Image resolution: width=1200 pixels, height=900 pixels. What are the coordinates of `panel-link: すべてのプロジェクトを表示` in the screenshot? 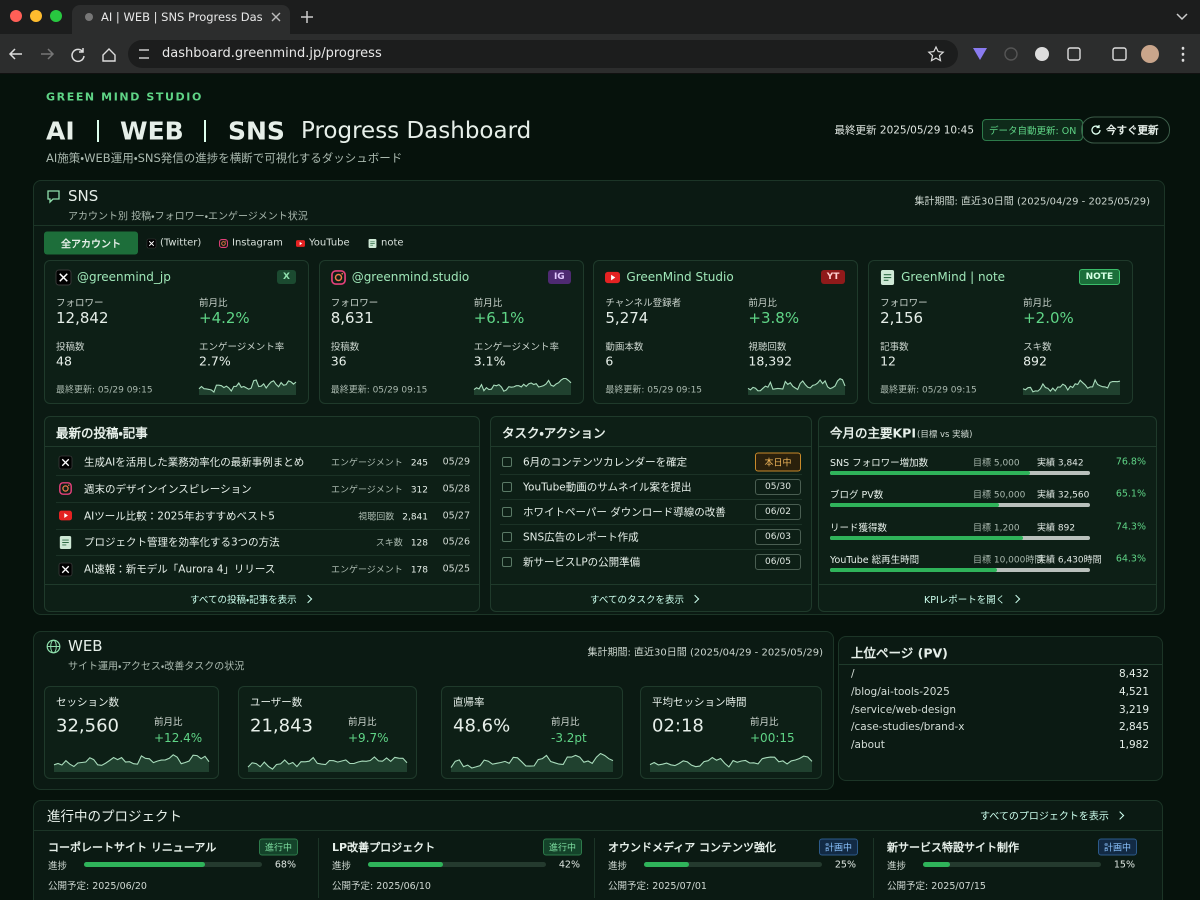 It's located at (1052, 815).